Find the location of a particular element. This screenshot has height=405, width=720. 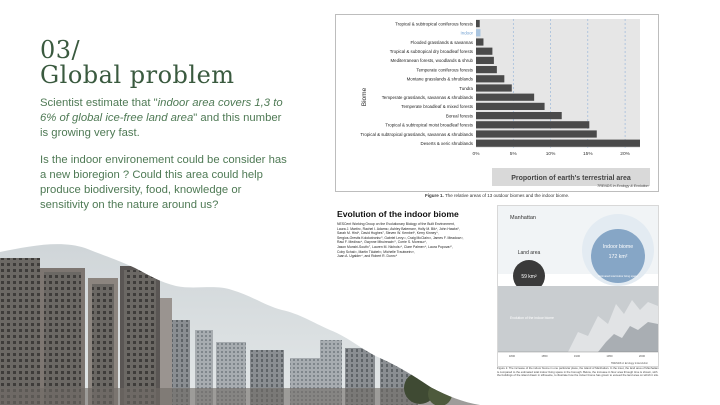

evolution-label: Evolution of the indoor biome is located at coordinates (532, 318).